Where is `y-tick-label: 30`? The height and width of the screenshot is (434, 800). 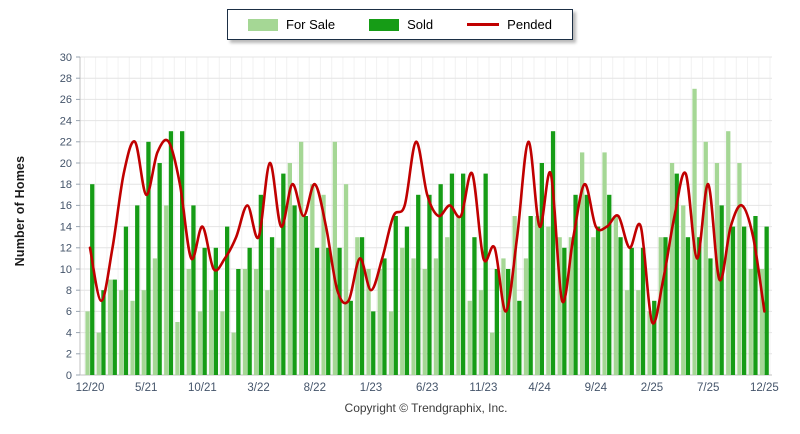
y-tick-label: 30 is located at coordinates (66, 58).